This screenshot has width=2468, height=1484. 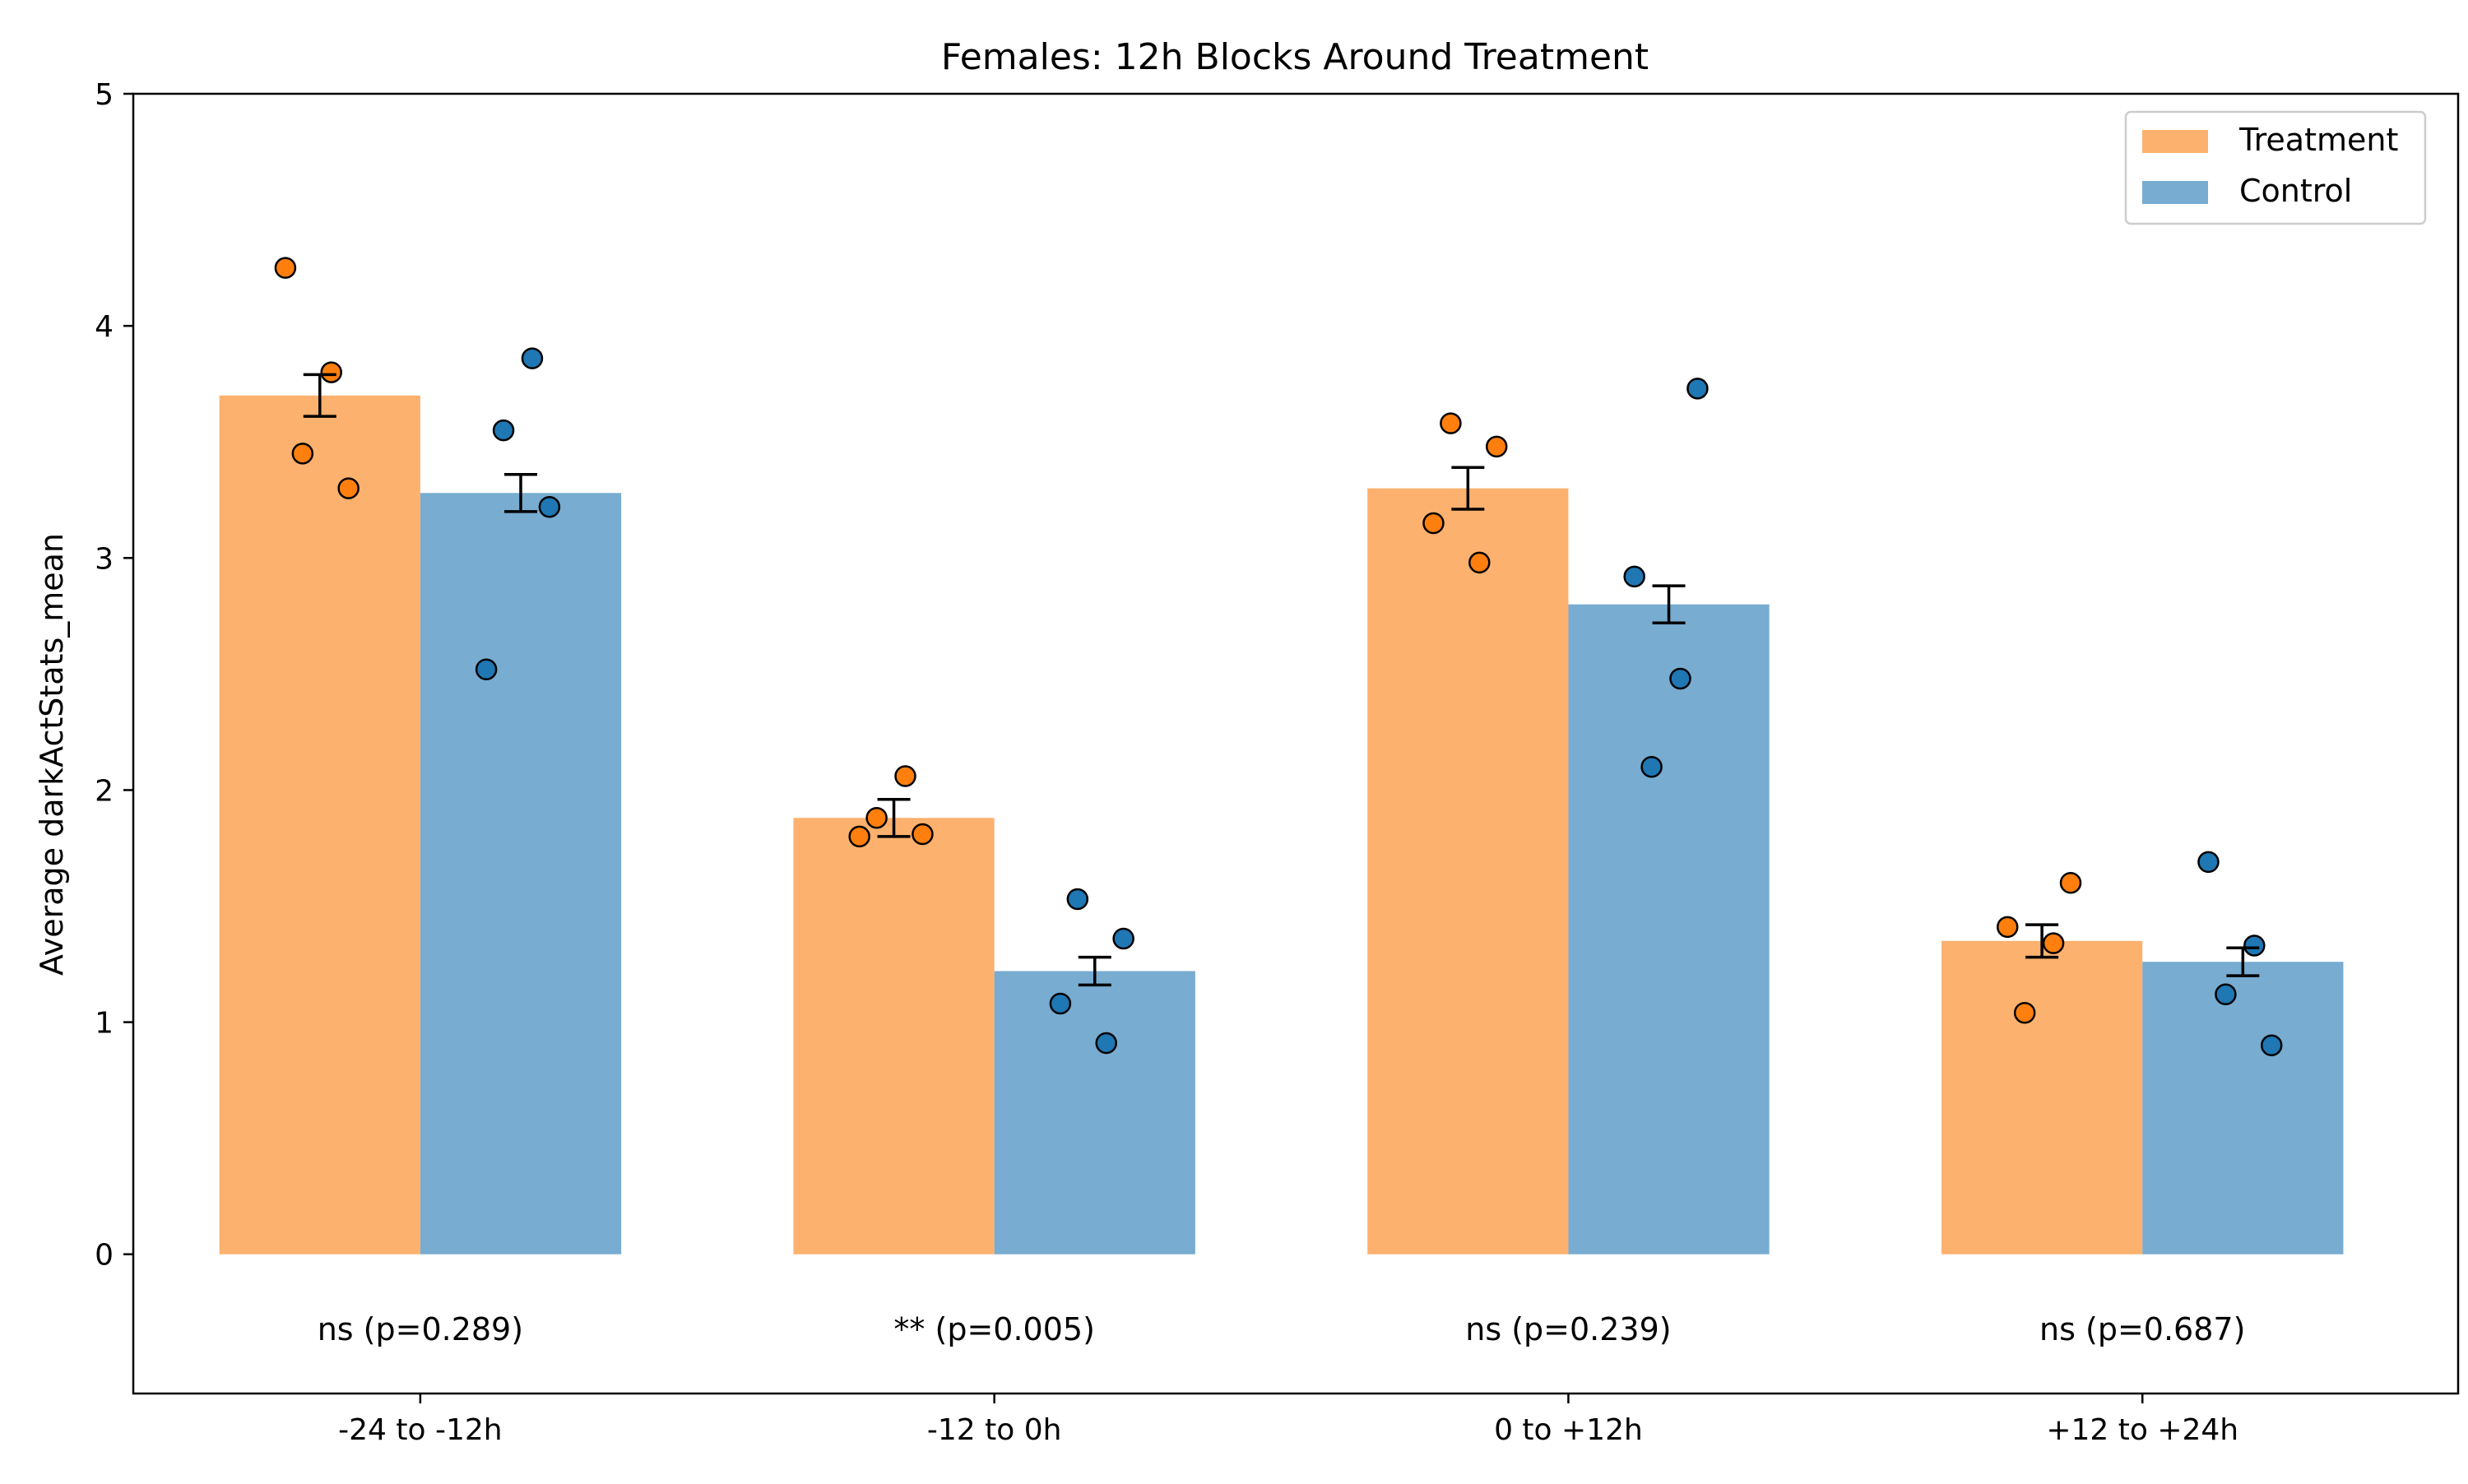 I want to click on chart-title: Females: 12h Blocks Around Treatment, so click(x=1295, y=57).